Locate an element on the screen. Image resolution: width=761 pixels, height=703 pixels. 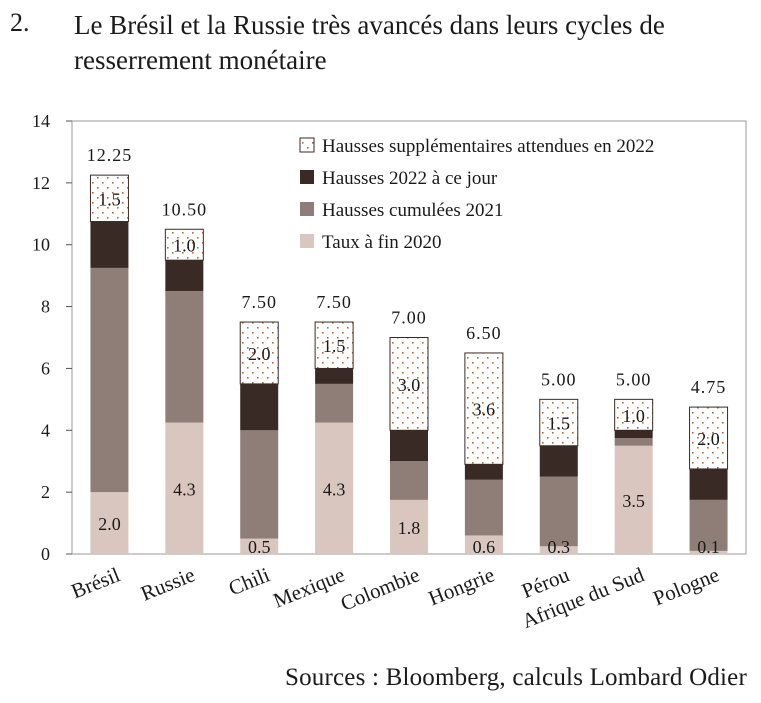
legend-label: Taux à fin 2020 is located at coordinates (382, 242).